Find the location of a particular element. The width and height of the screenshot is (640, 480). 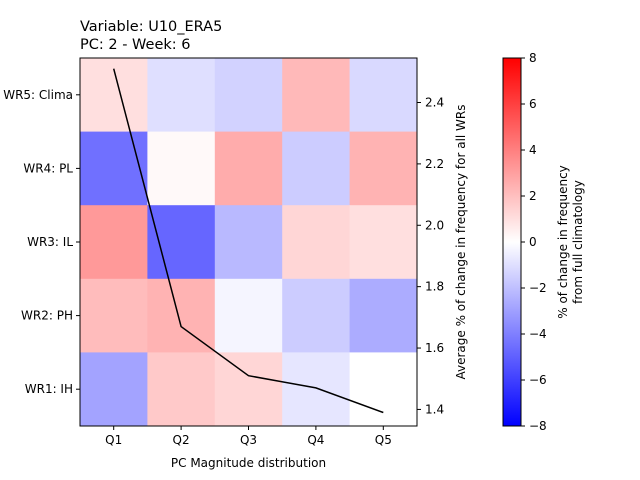

title-line-2: PC: 2 - Week: 6 is located at coordinates (135, 45).